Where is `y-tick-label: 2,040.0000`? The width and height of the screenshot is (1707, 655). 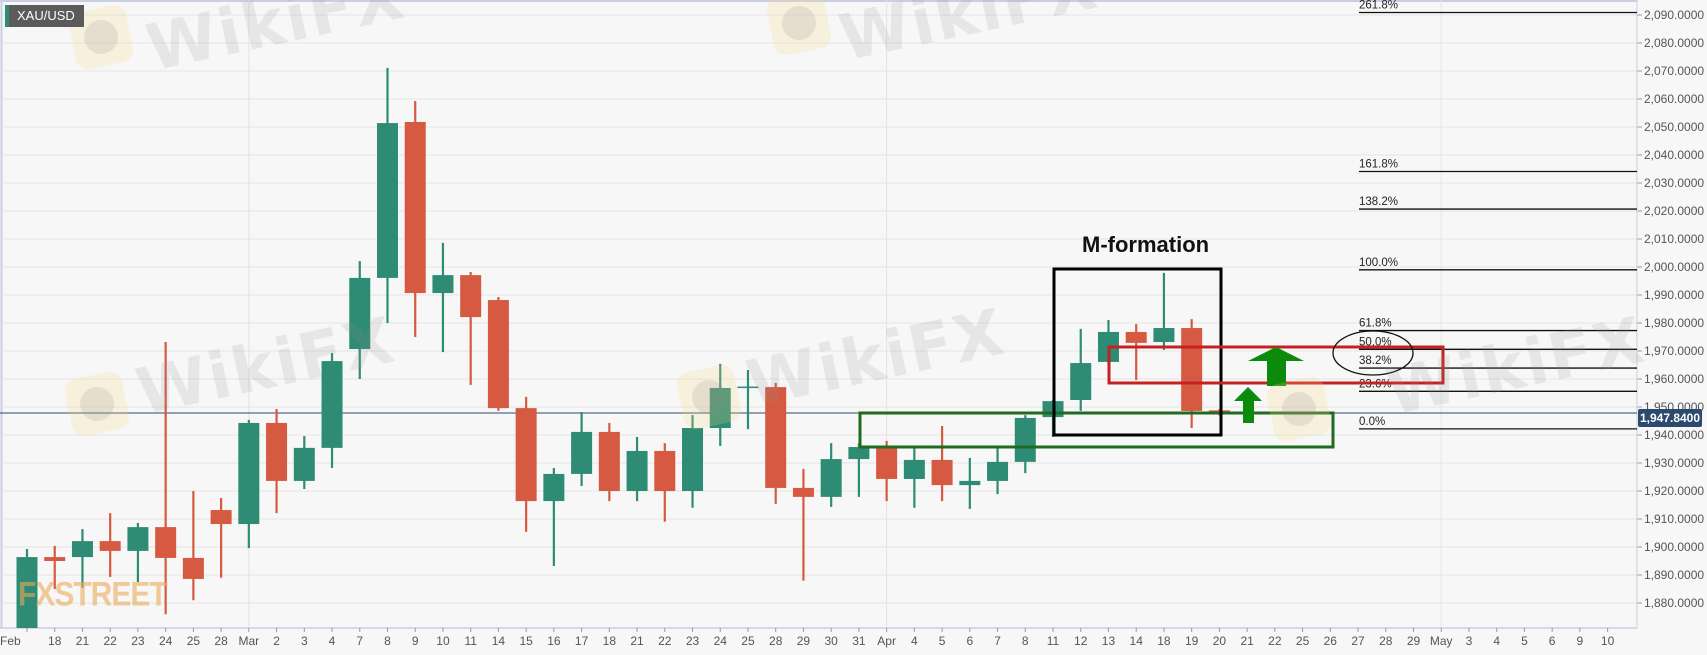 y-tick-label: 2,040.0000 is located at coordinates (1674, 155).